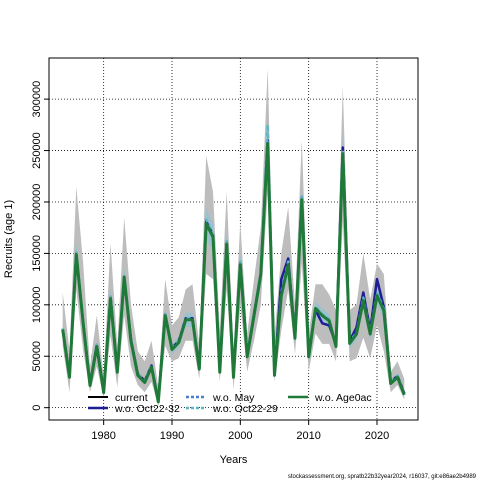 Image resolution: width=480 pixels, height=480 pixels. Describe the element at coordinates (37, 150) in the screenshot. I see `y-tick-label: 250000` at that location.